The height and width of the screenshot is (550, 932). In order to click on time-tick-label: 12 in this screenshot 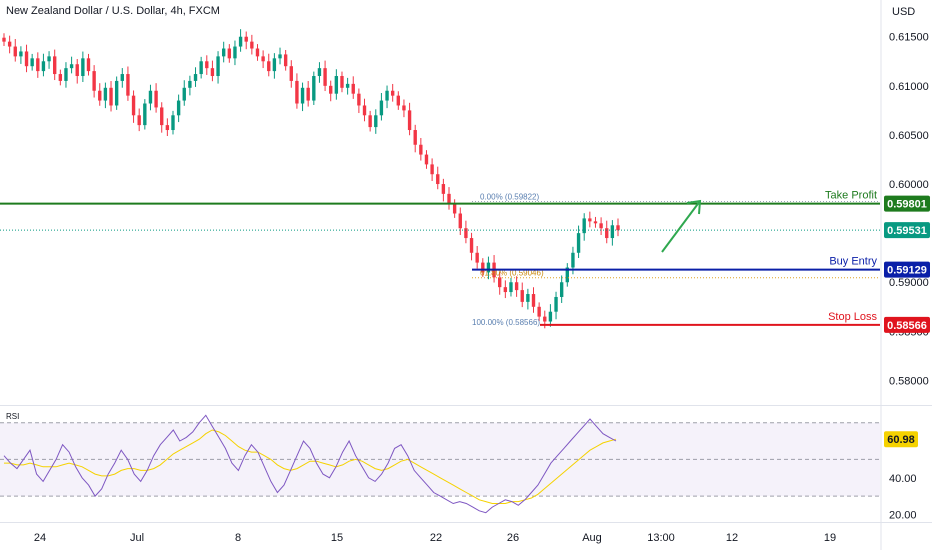, I will do `click(732, 538)`.